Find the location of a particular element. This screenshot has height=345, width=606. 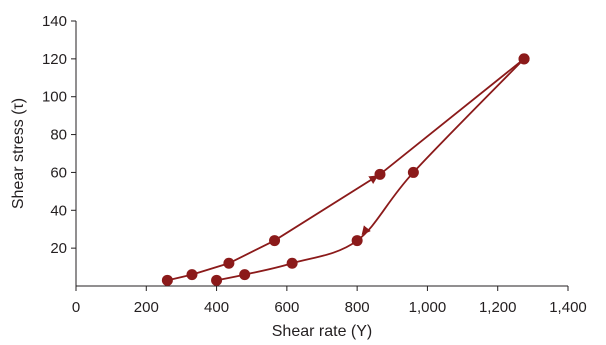

y-tick-label: 140 is located at coordinates (54, 21).